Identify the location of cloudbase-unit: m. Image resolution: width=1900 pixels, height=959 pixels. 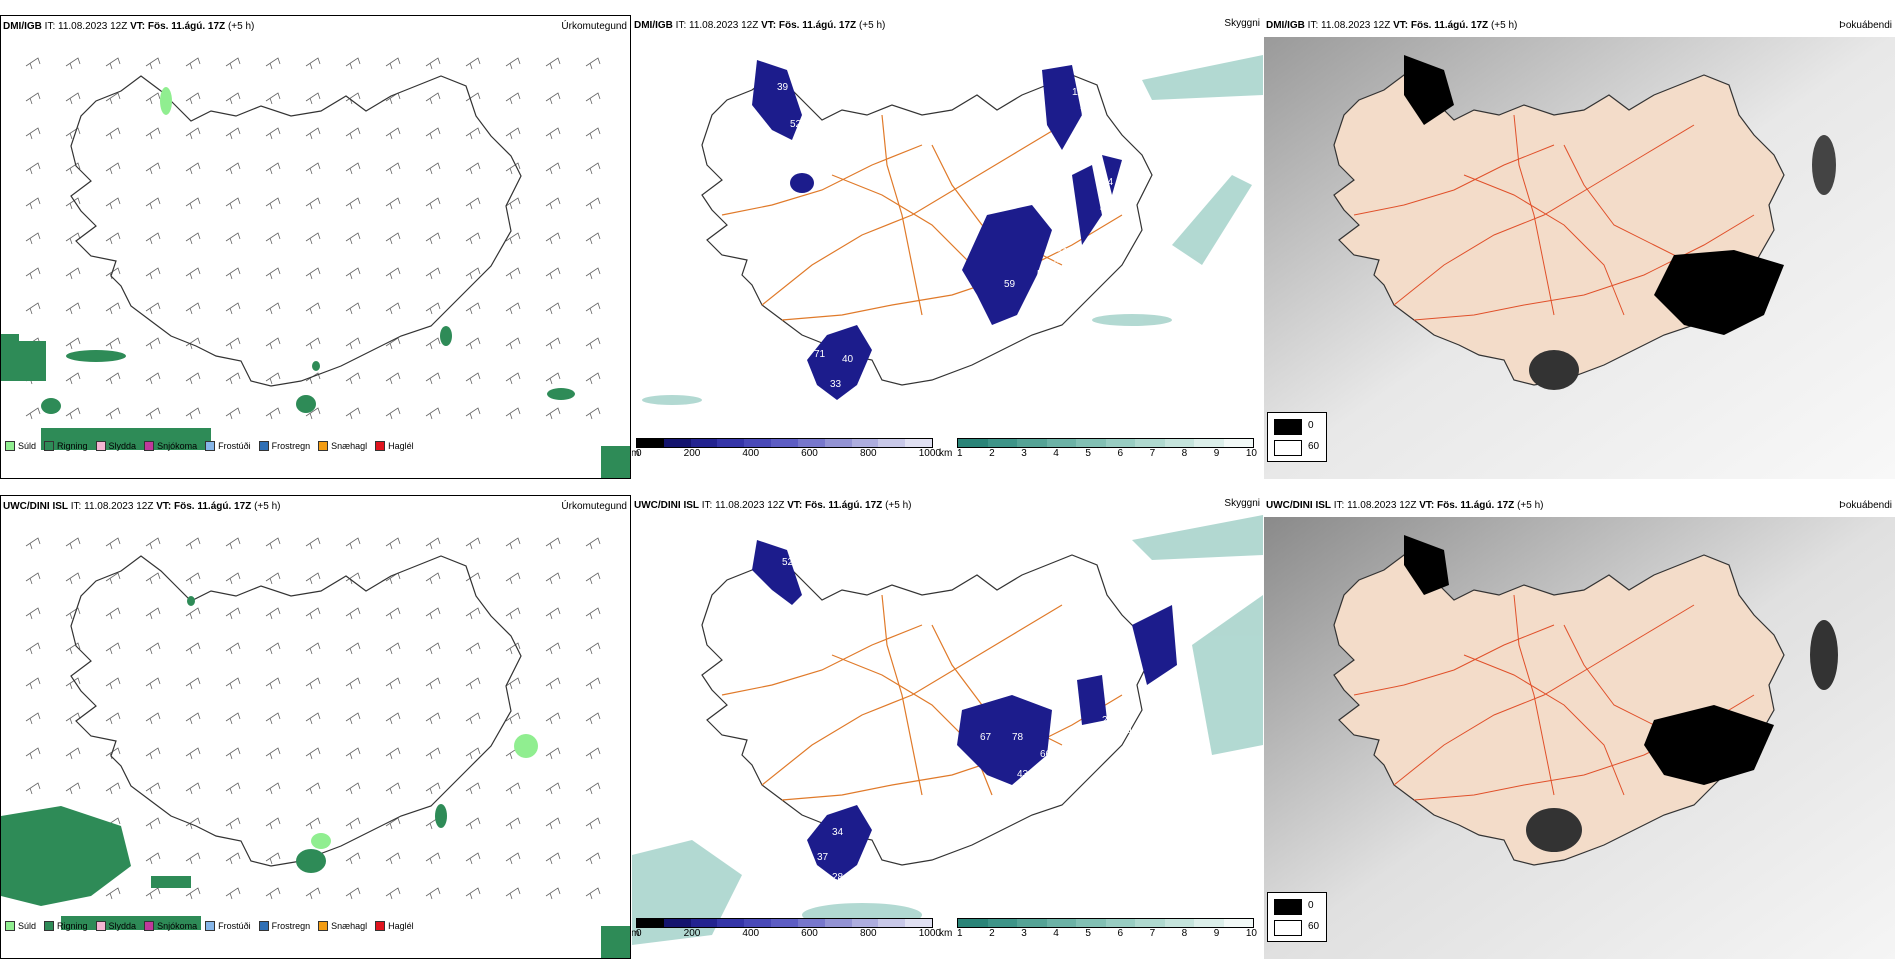
(636, 453).